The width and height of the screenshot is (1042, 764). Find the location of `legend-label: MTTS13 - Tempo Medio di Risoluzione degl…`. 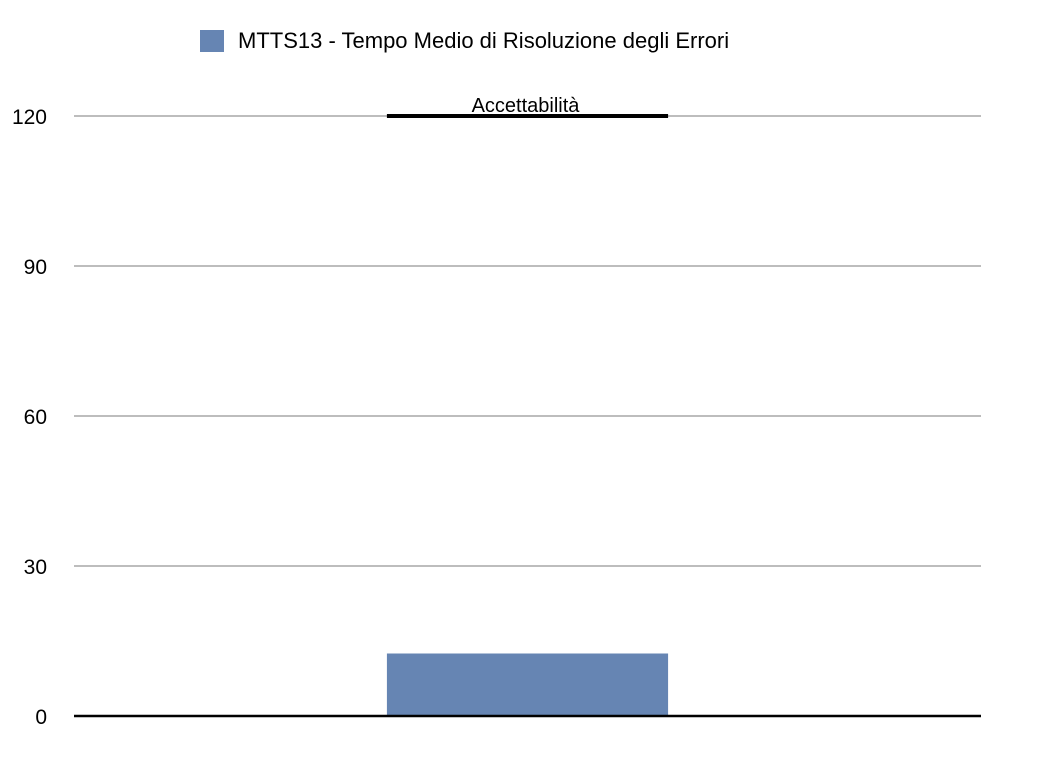

legend-label: MTTS13 - Tempo Medio di Risoluzione degl… is located at coordinates (484, 40).